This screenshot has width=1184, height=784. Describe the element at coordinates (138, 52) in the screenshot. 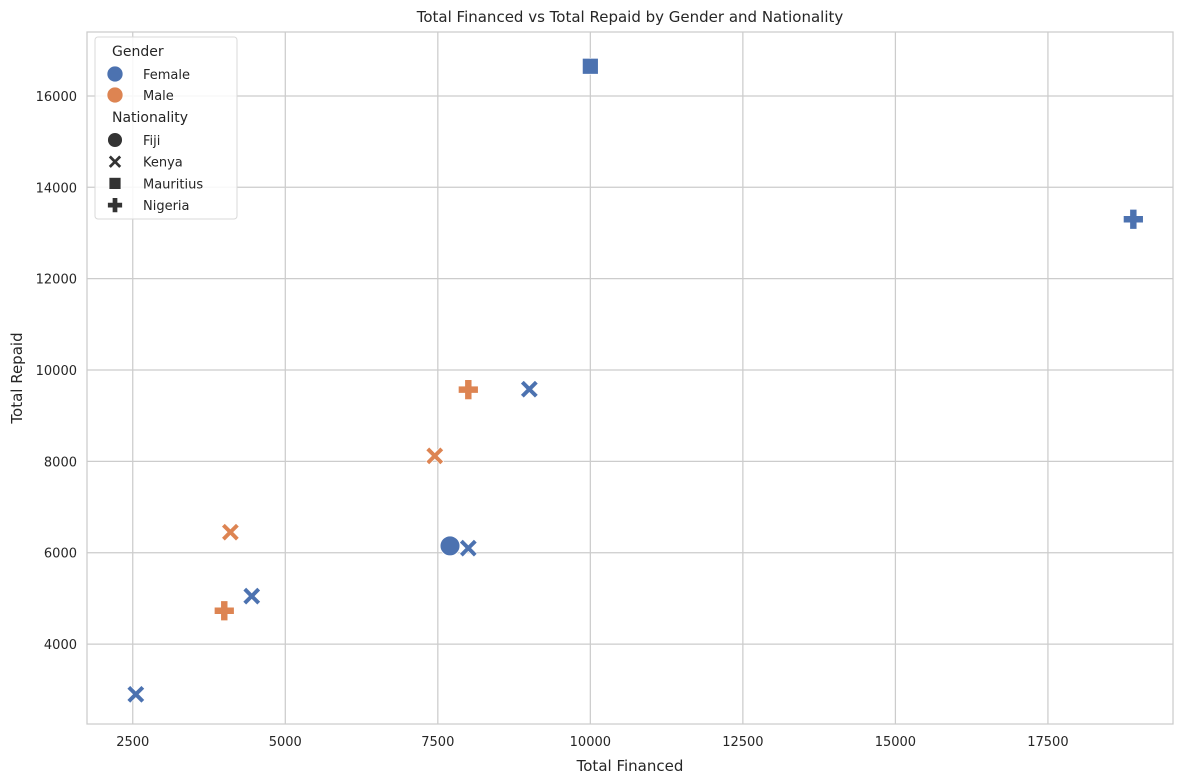

I see `legend-title-gender: Gender` at that location.